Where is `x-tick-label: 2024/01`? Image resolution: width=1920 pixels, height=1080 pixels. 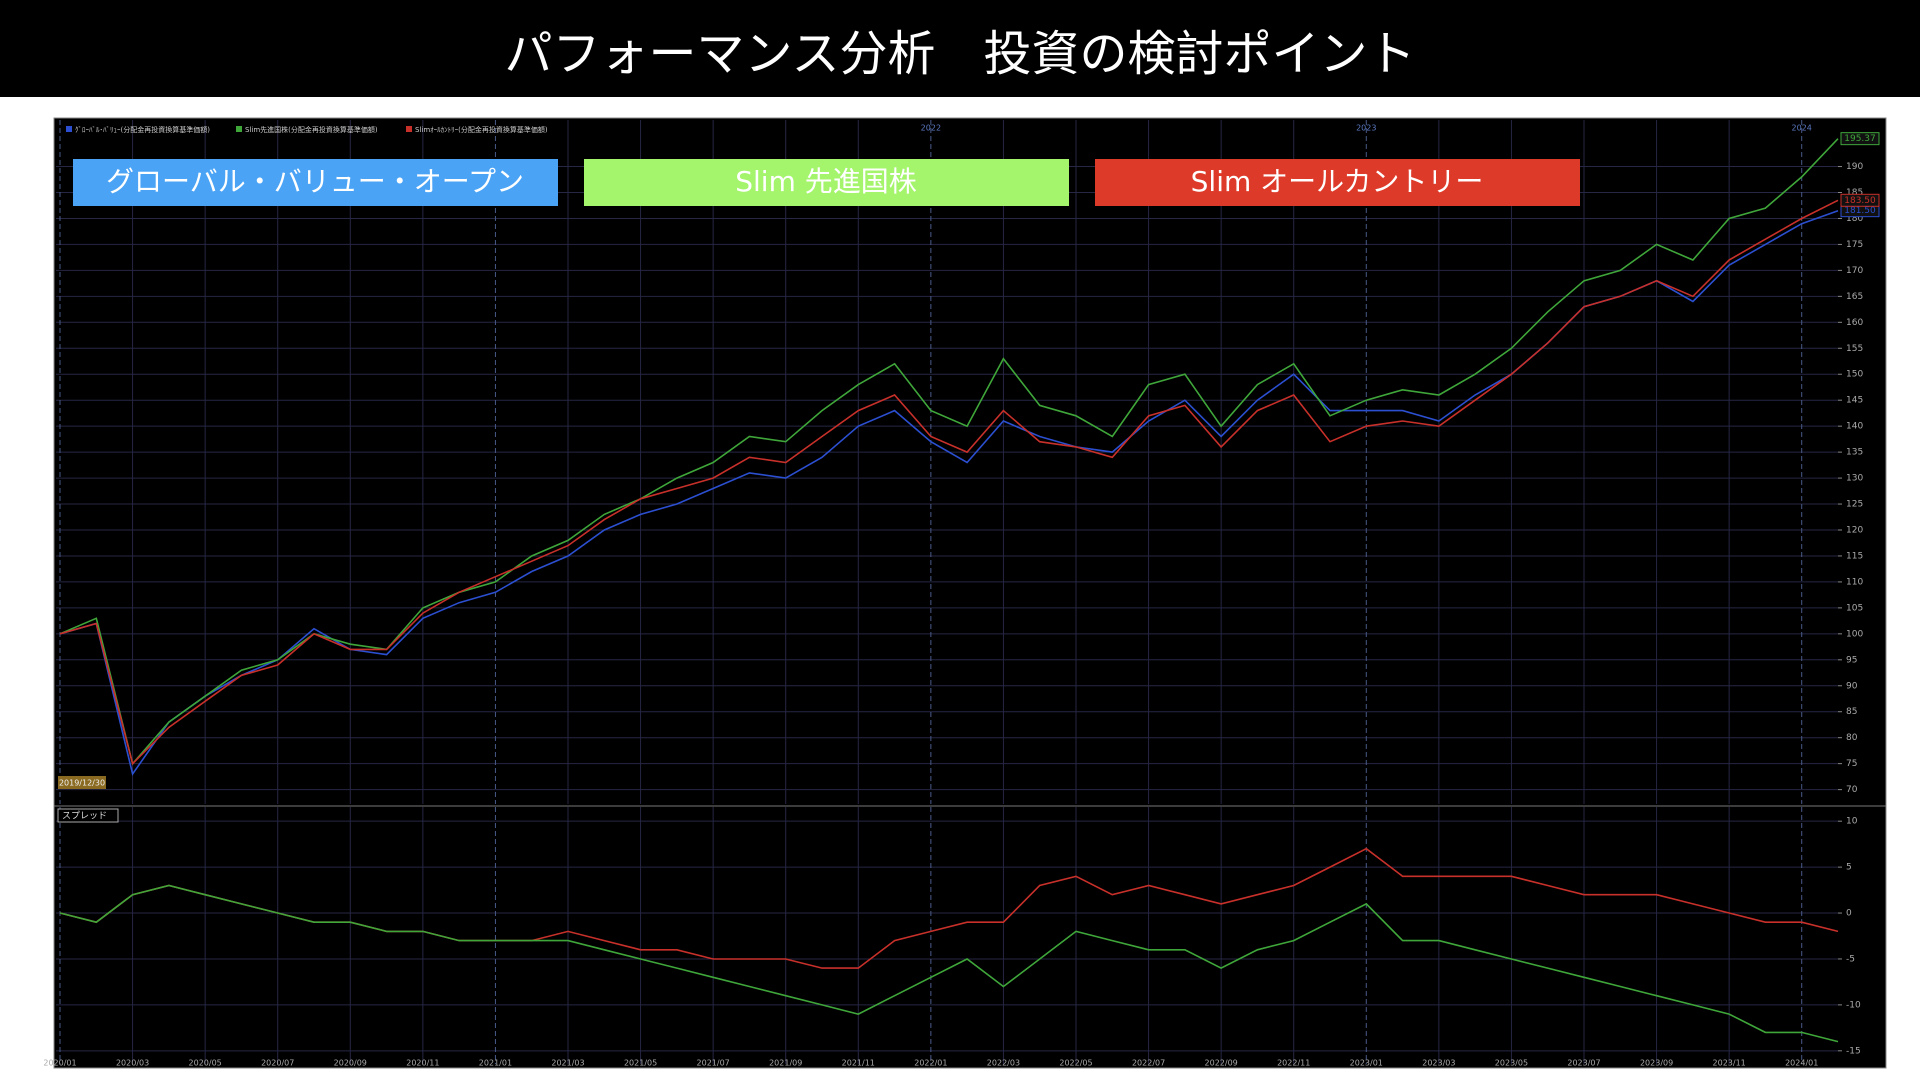
x-tick-label: 2024/01 is located at coordinates (1801, 1063).